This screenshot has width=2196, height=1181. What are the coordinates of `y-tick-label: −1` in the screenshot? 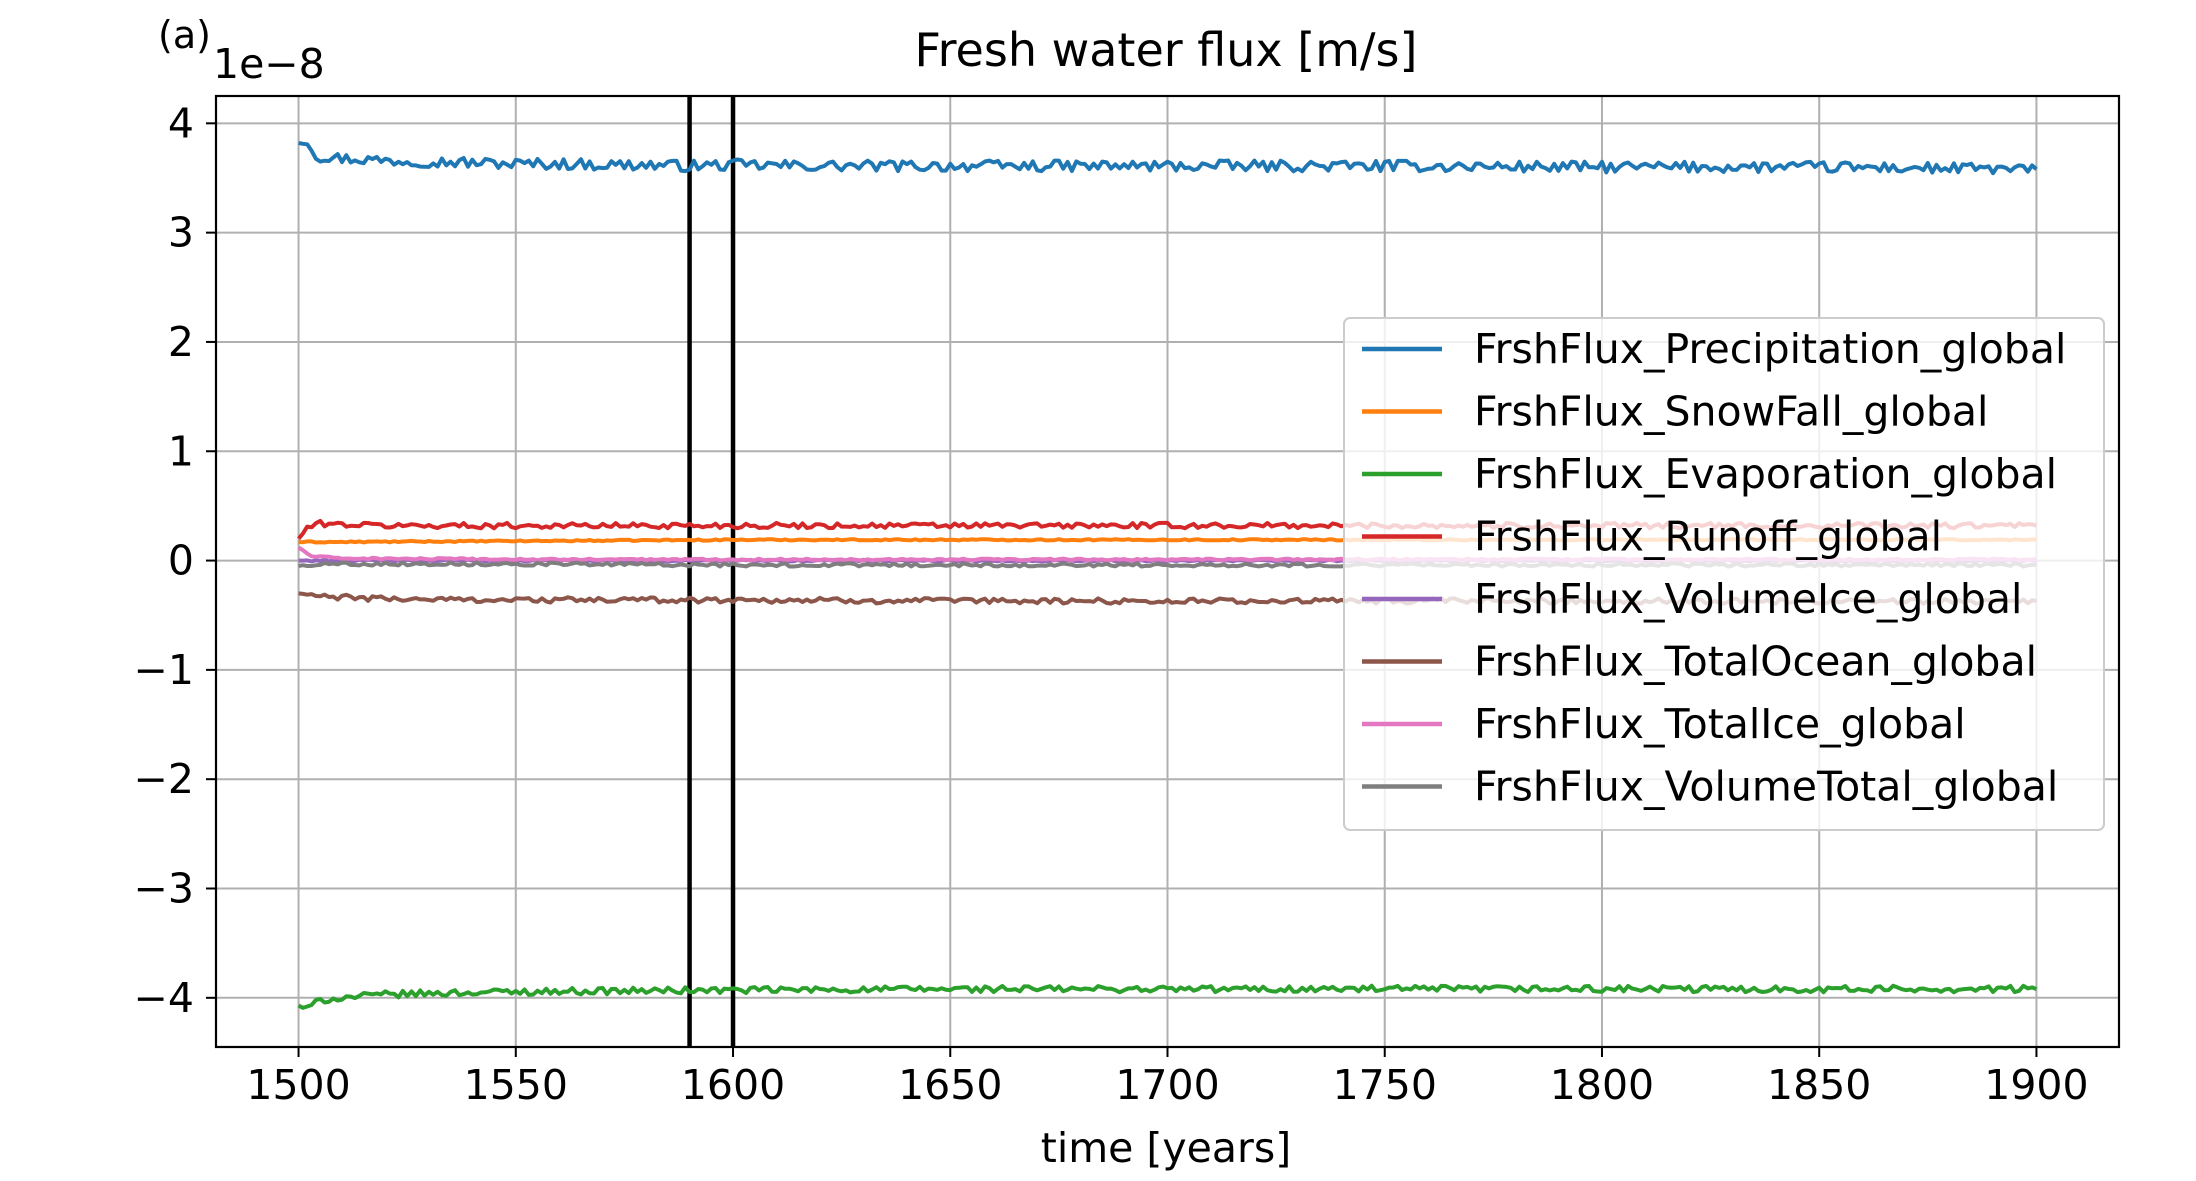 It's located at (164, 670).